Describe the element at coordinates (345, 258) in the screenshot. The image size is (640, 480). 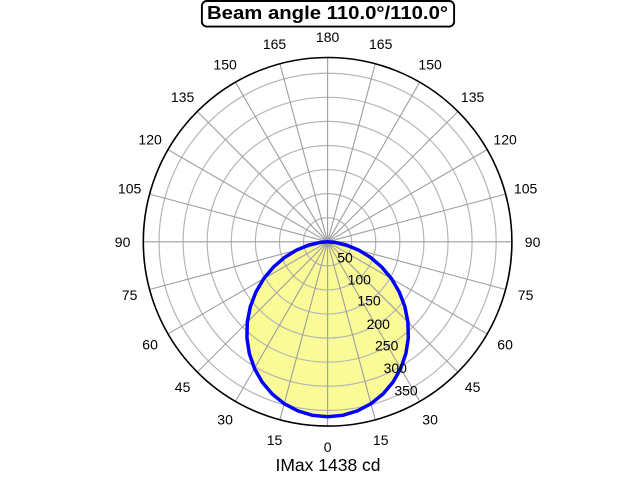
I see `svg-text: 50` at that location.